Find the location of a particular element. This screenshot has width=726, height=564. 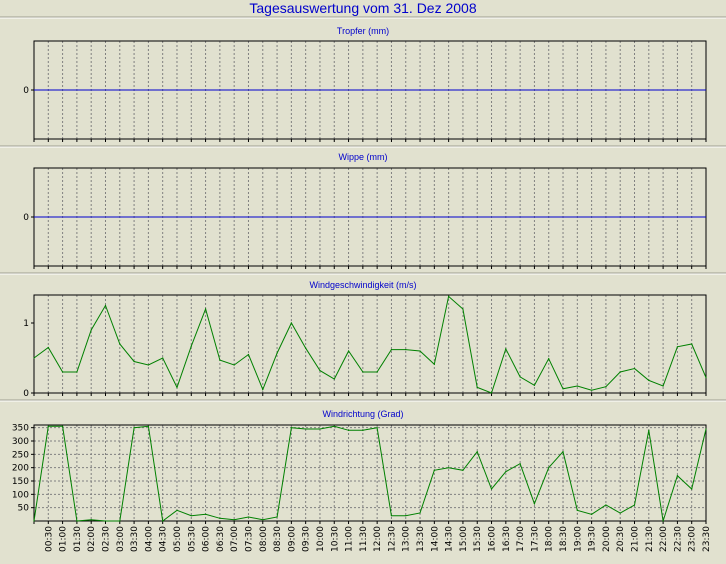

x-tick-label: 17:00 is located at coordinates (521, 539).